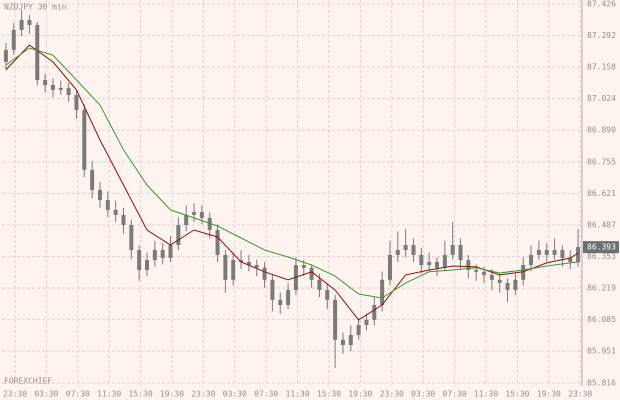 This screenshot has width=620, height=400. I want to click on y-tick-label: 87.292, so click(601, 35).